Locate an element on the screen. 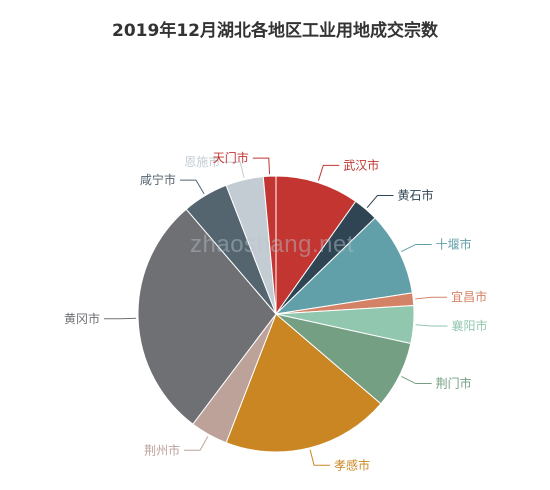  slice-label: 咸宁市 is located at coordinates (158, 179).